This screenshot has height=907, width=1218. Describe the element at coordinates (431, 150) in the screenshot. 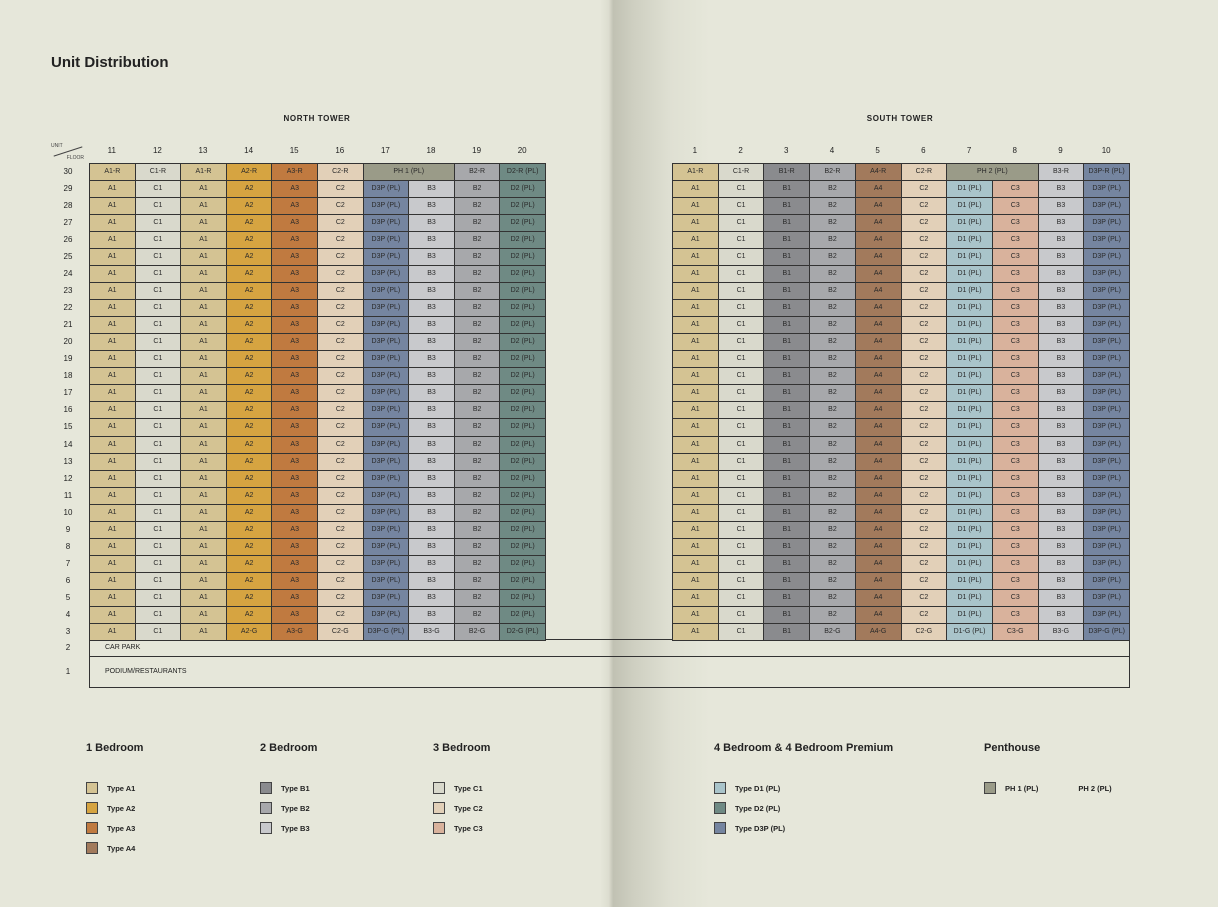

I see `unit-number-header: 18` at that location.